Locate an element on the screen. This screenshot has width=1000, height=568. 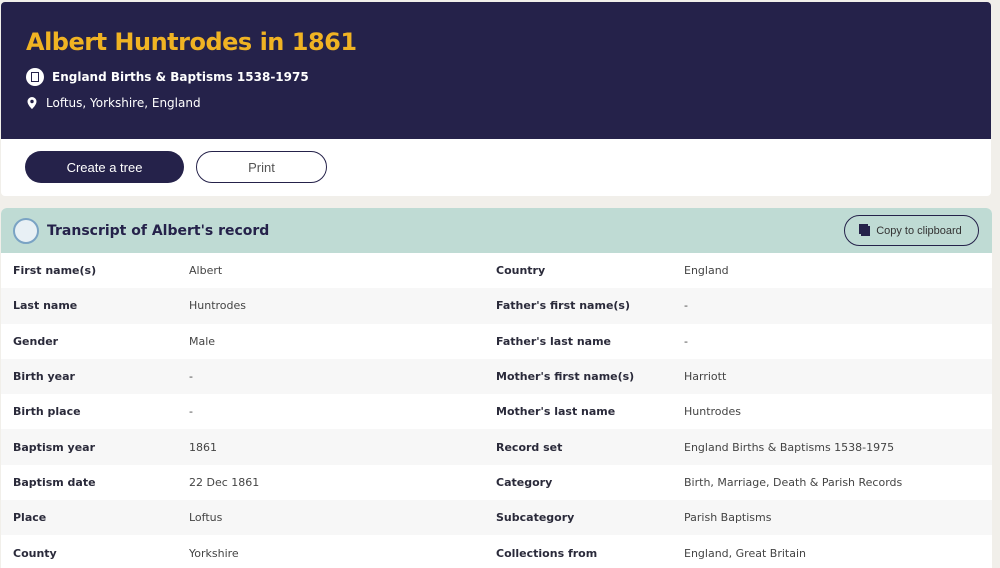
field-label: Baptism date is located at coordinates (54, 482).